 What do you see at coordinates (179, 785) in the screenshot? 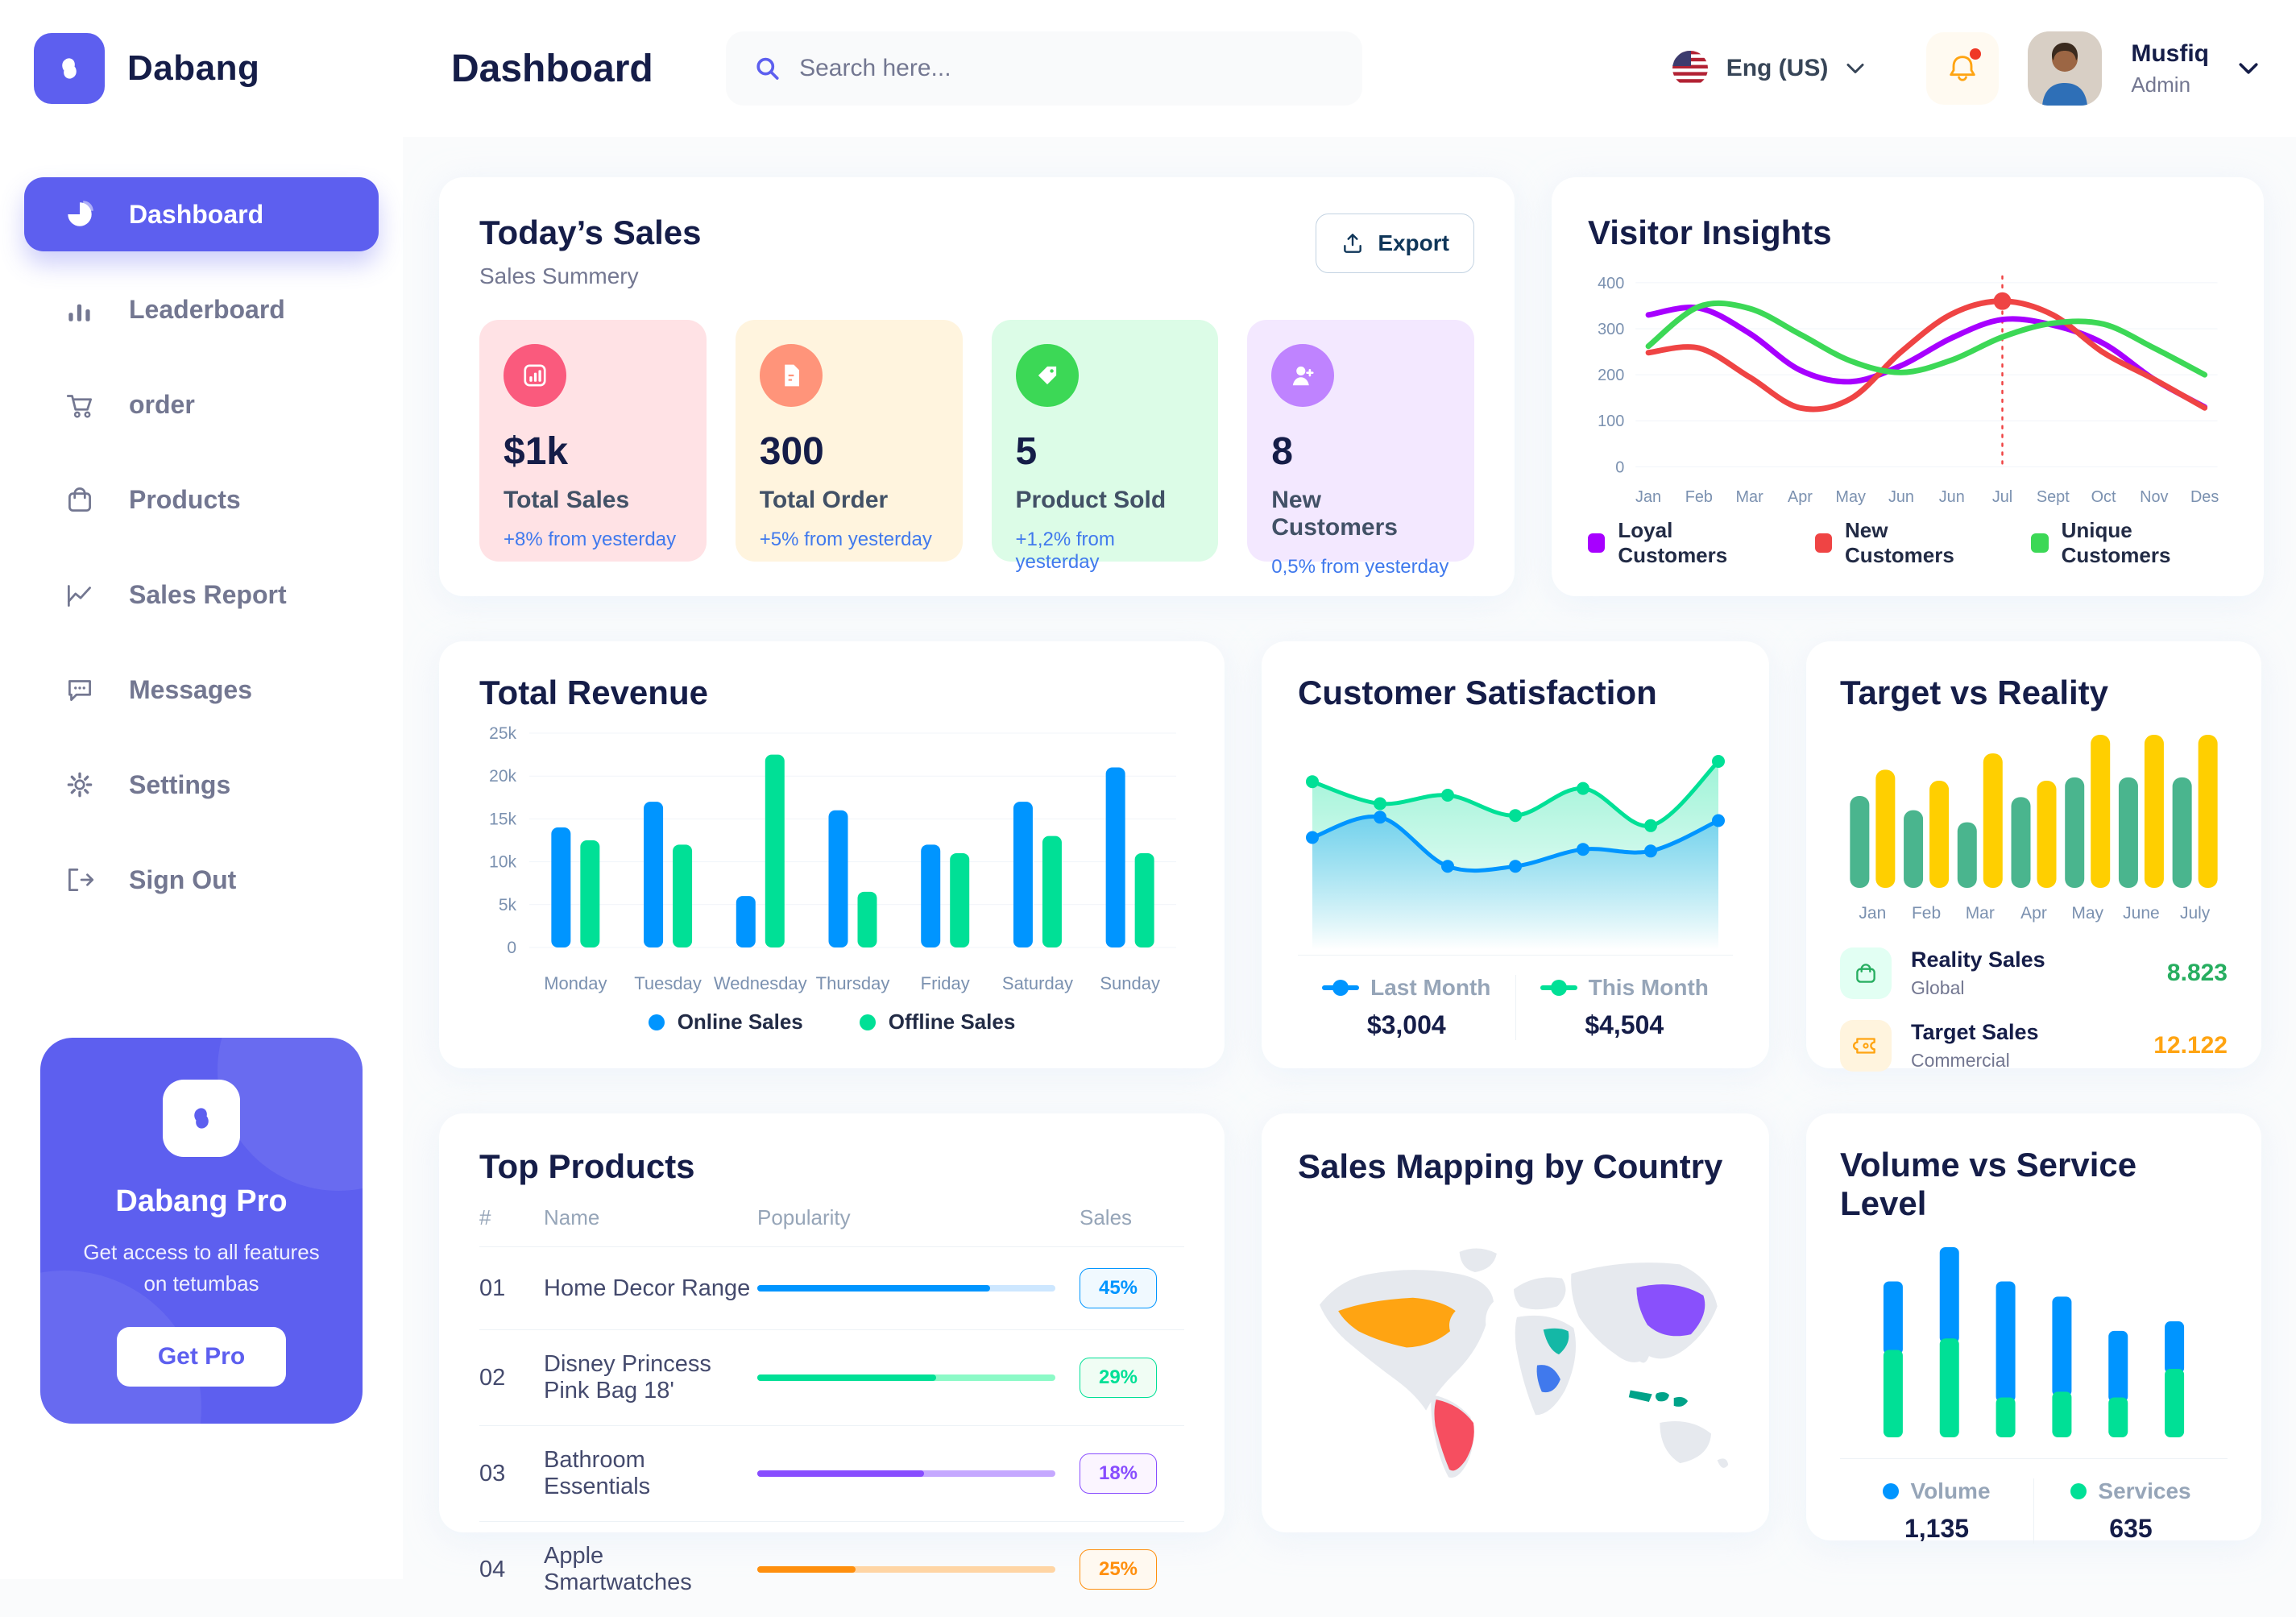
I see `sidebar-item-label: Settings` at bounding box center [179, 785].